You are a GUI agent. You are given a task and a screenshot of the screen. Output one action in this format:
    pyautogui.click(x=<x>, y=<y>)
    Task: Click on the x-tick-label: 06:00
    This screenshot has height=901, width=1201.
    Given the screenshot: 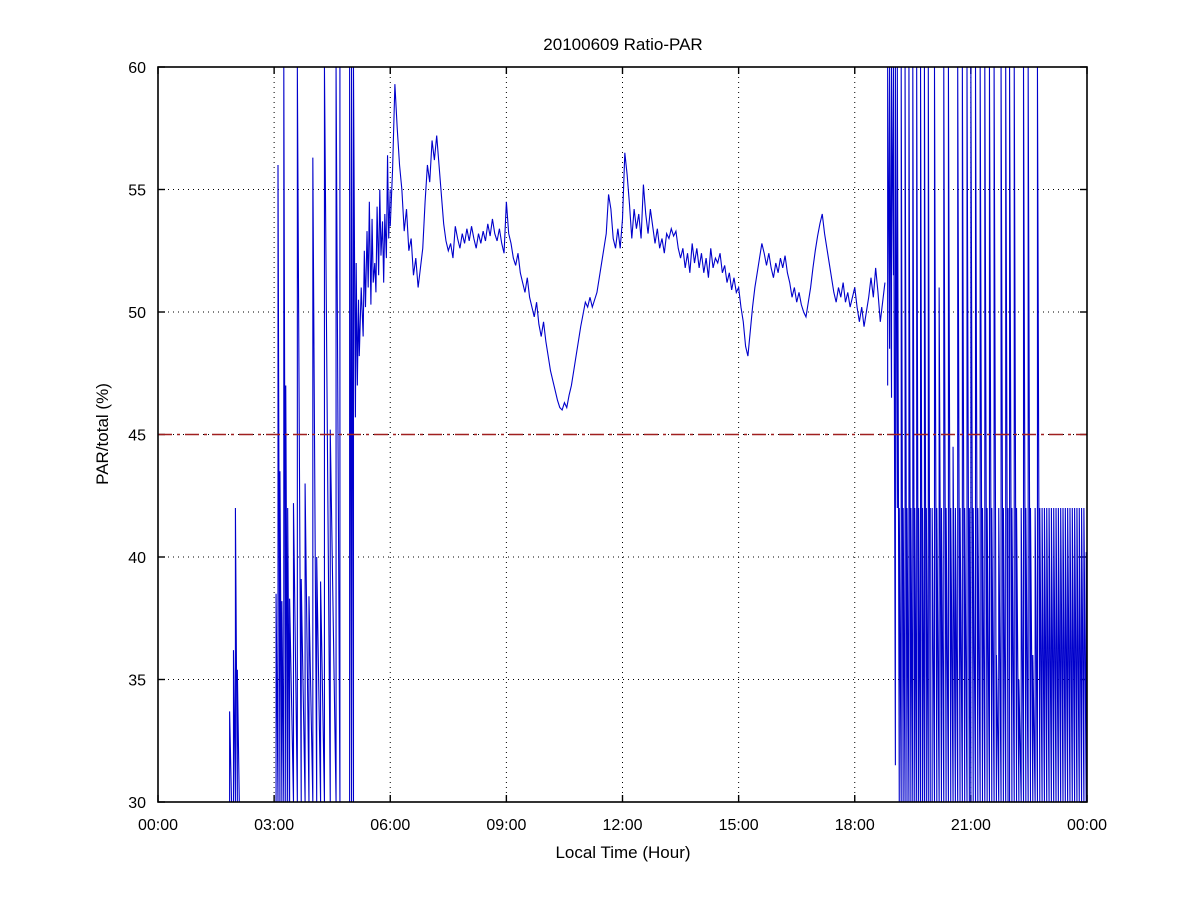 What is the action you would take?
    pyautogui.click(x=390, y=825)
    